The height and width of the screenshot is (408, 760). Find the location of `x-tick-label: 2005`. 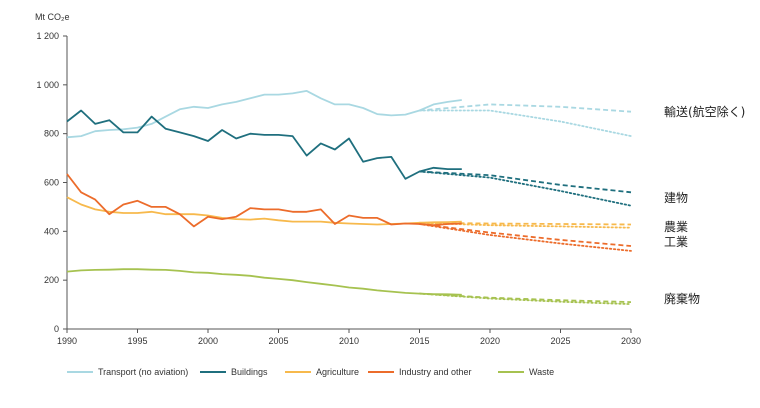

x-tick-label: 2005 is located at coordinates (278, 341).